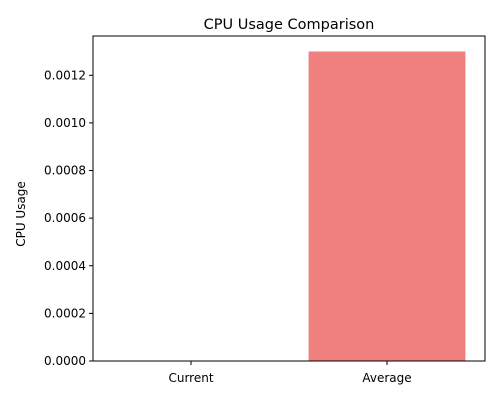 The width and height of the screenshot is (500, 404). Describe the element at coordinates (21, 214) in the screenshot. I see `y-axis-label: CPU Usage` at that location.